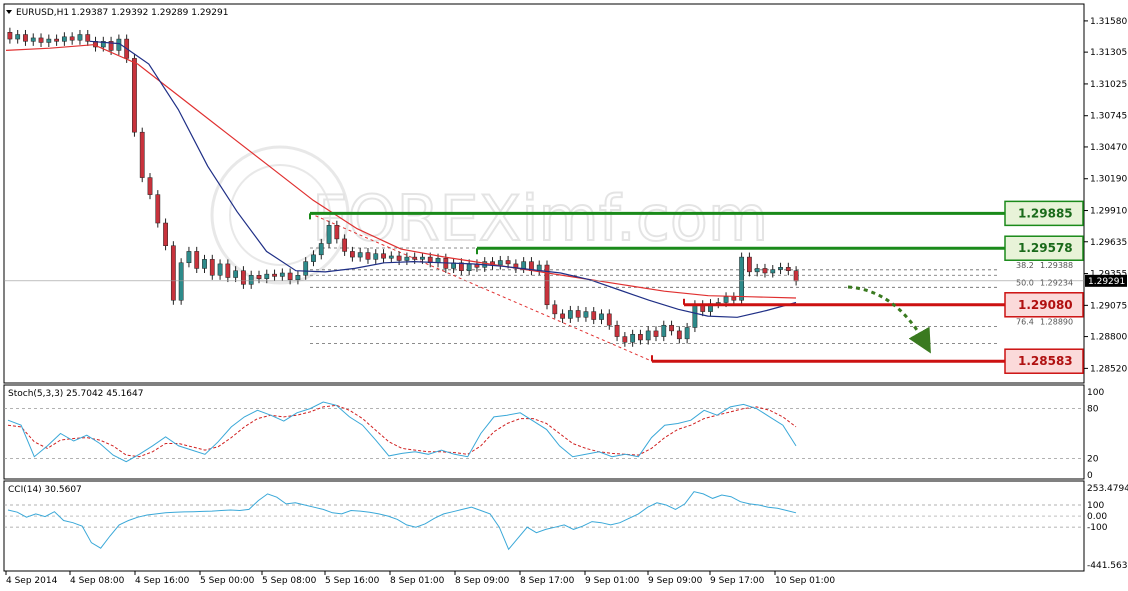  What do you see at coordinates (1108, 275) in the screenshot?
I see `price-tick-label: 1.29355` at bounding box center [1108, 275].